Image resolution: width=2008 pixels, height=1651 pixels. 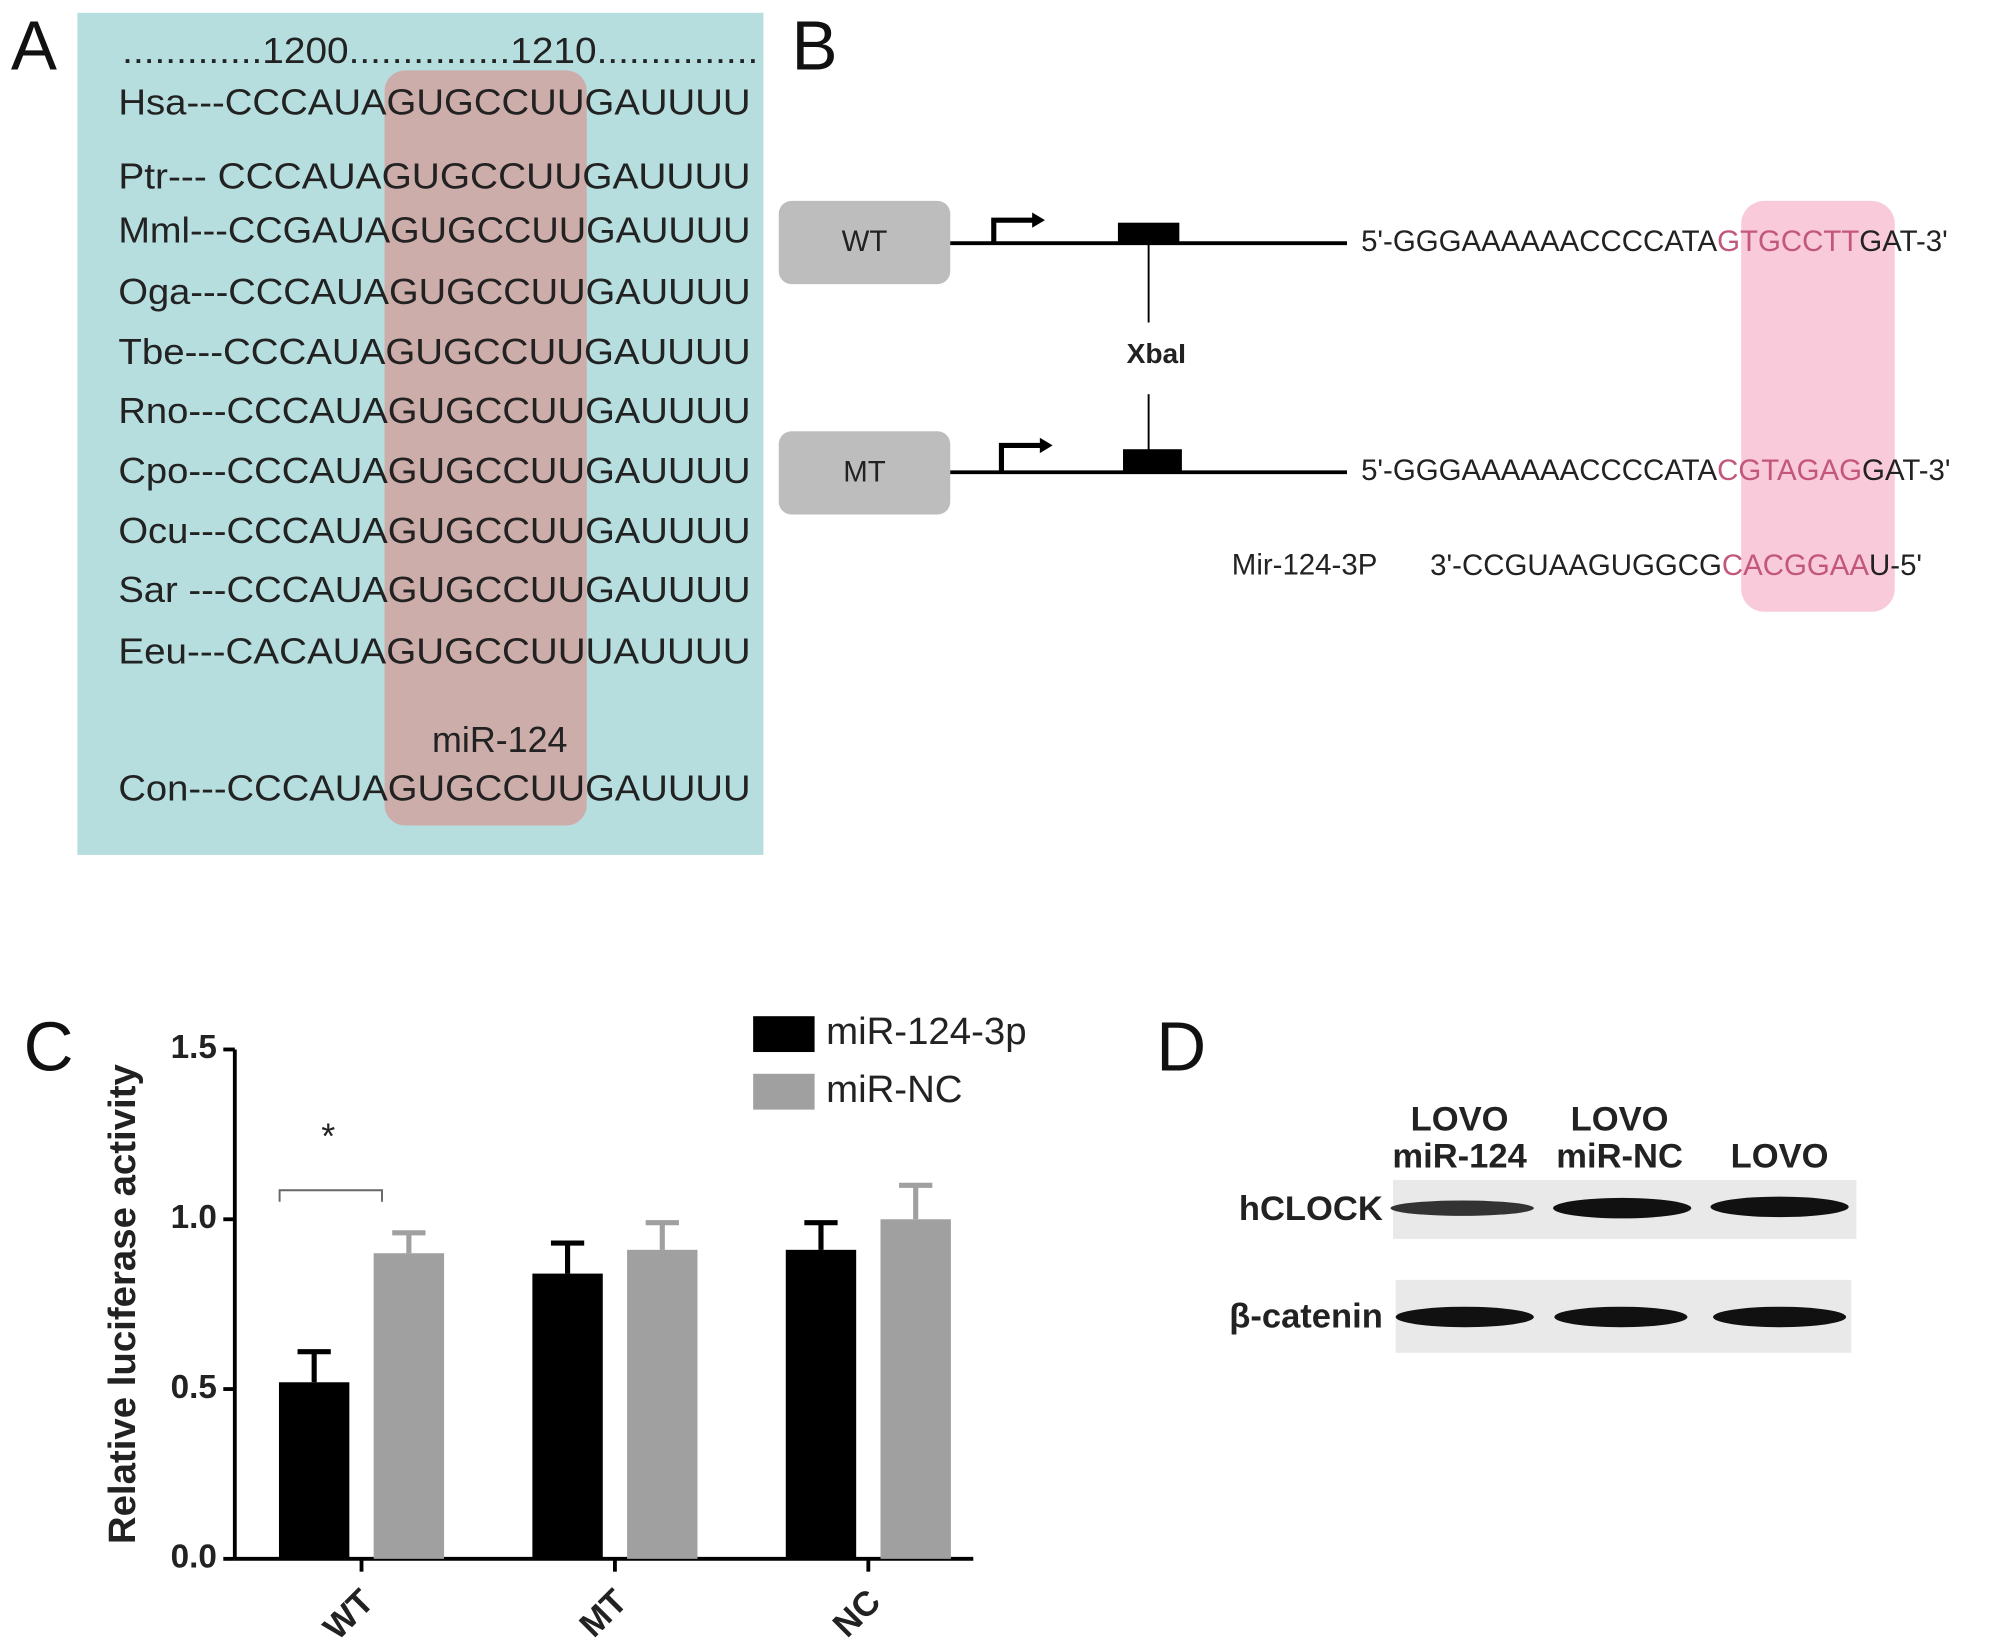 I want to click on x-tick-label: NC, so click(x=857, y=1613).